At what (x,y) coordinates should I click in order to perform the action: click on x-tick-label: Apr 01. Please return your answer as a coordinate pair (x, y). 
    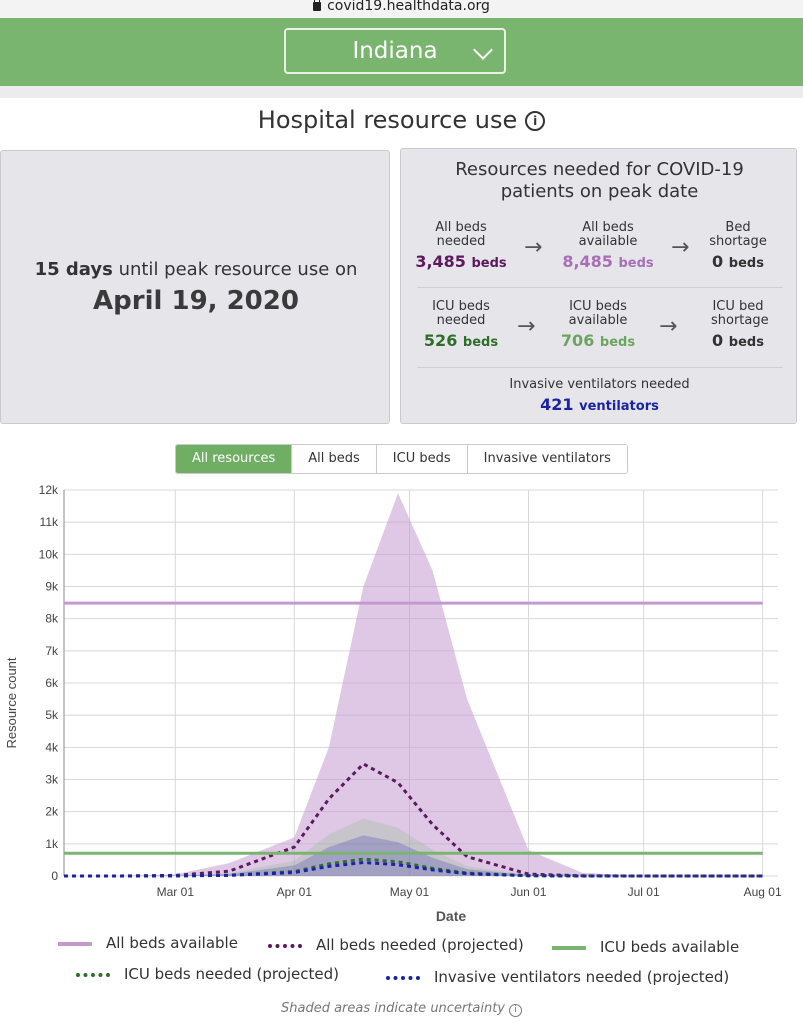
    Looking at the image, I should click on (295, 892).